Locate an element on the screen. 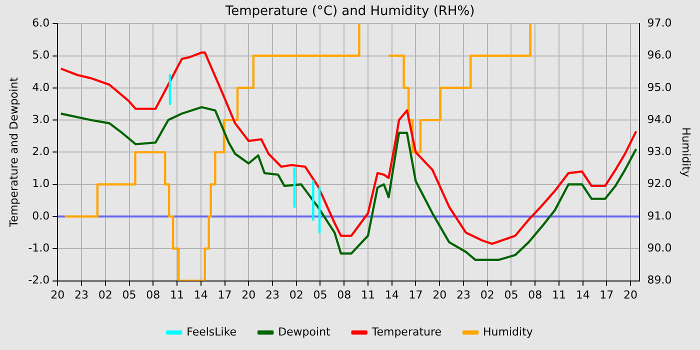 This screenshot has height=350, width=700. legend-label: Temperature is located at coordinates (406, 331).